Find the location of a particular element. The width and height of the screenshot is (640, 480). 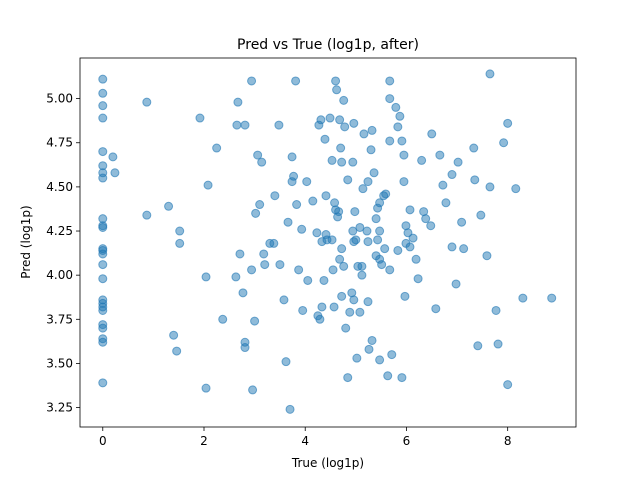

y-axis-label: Pred (log1p) is located at coordinates (26, 241).